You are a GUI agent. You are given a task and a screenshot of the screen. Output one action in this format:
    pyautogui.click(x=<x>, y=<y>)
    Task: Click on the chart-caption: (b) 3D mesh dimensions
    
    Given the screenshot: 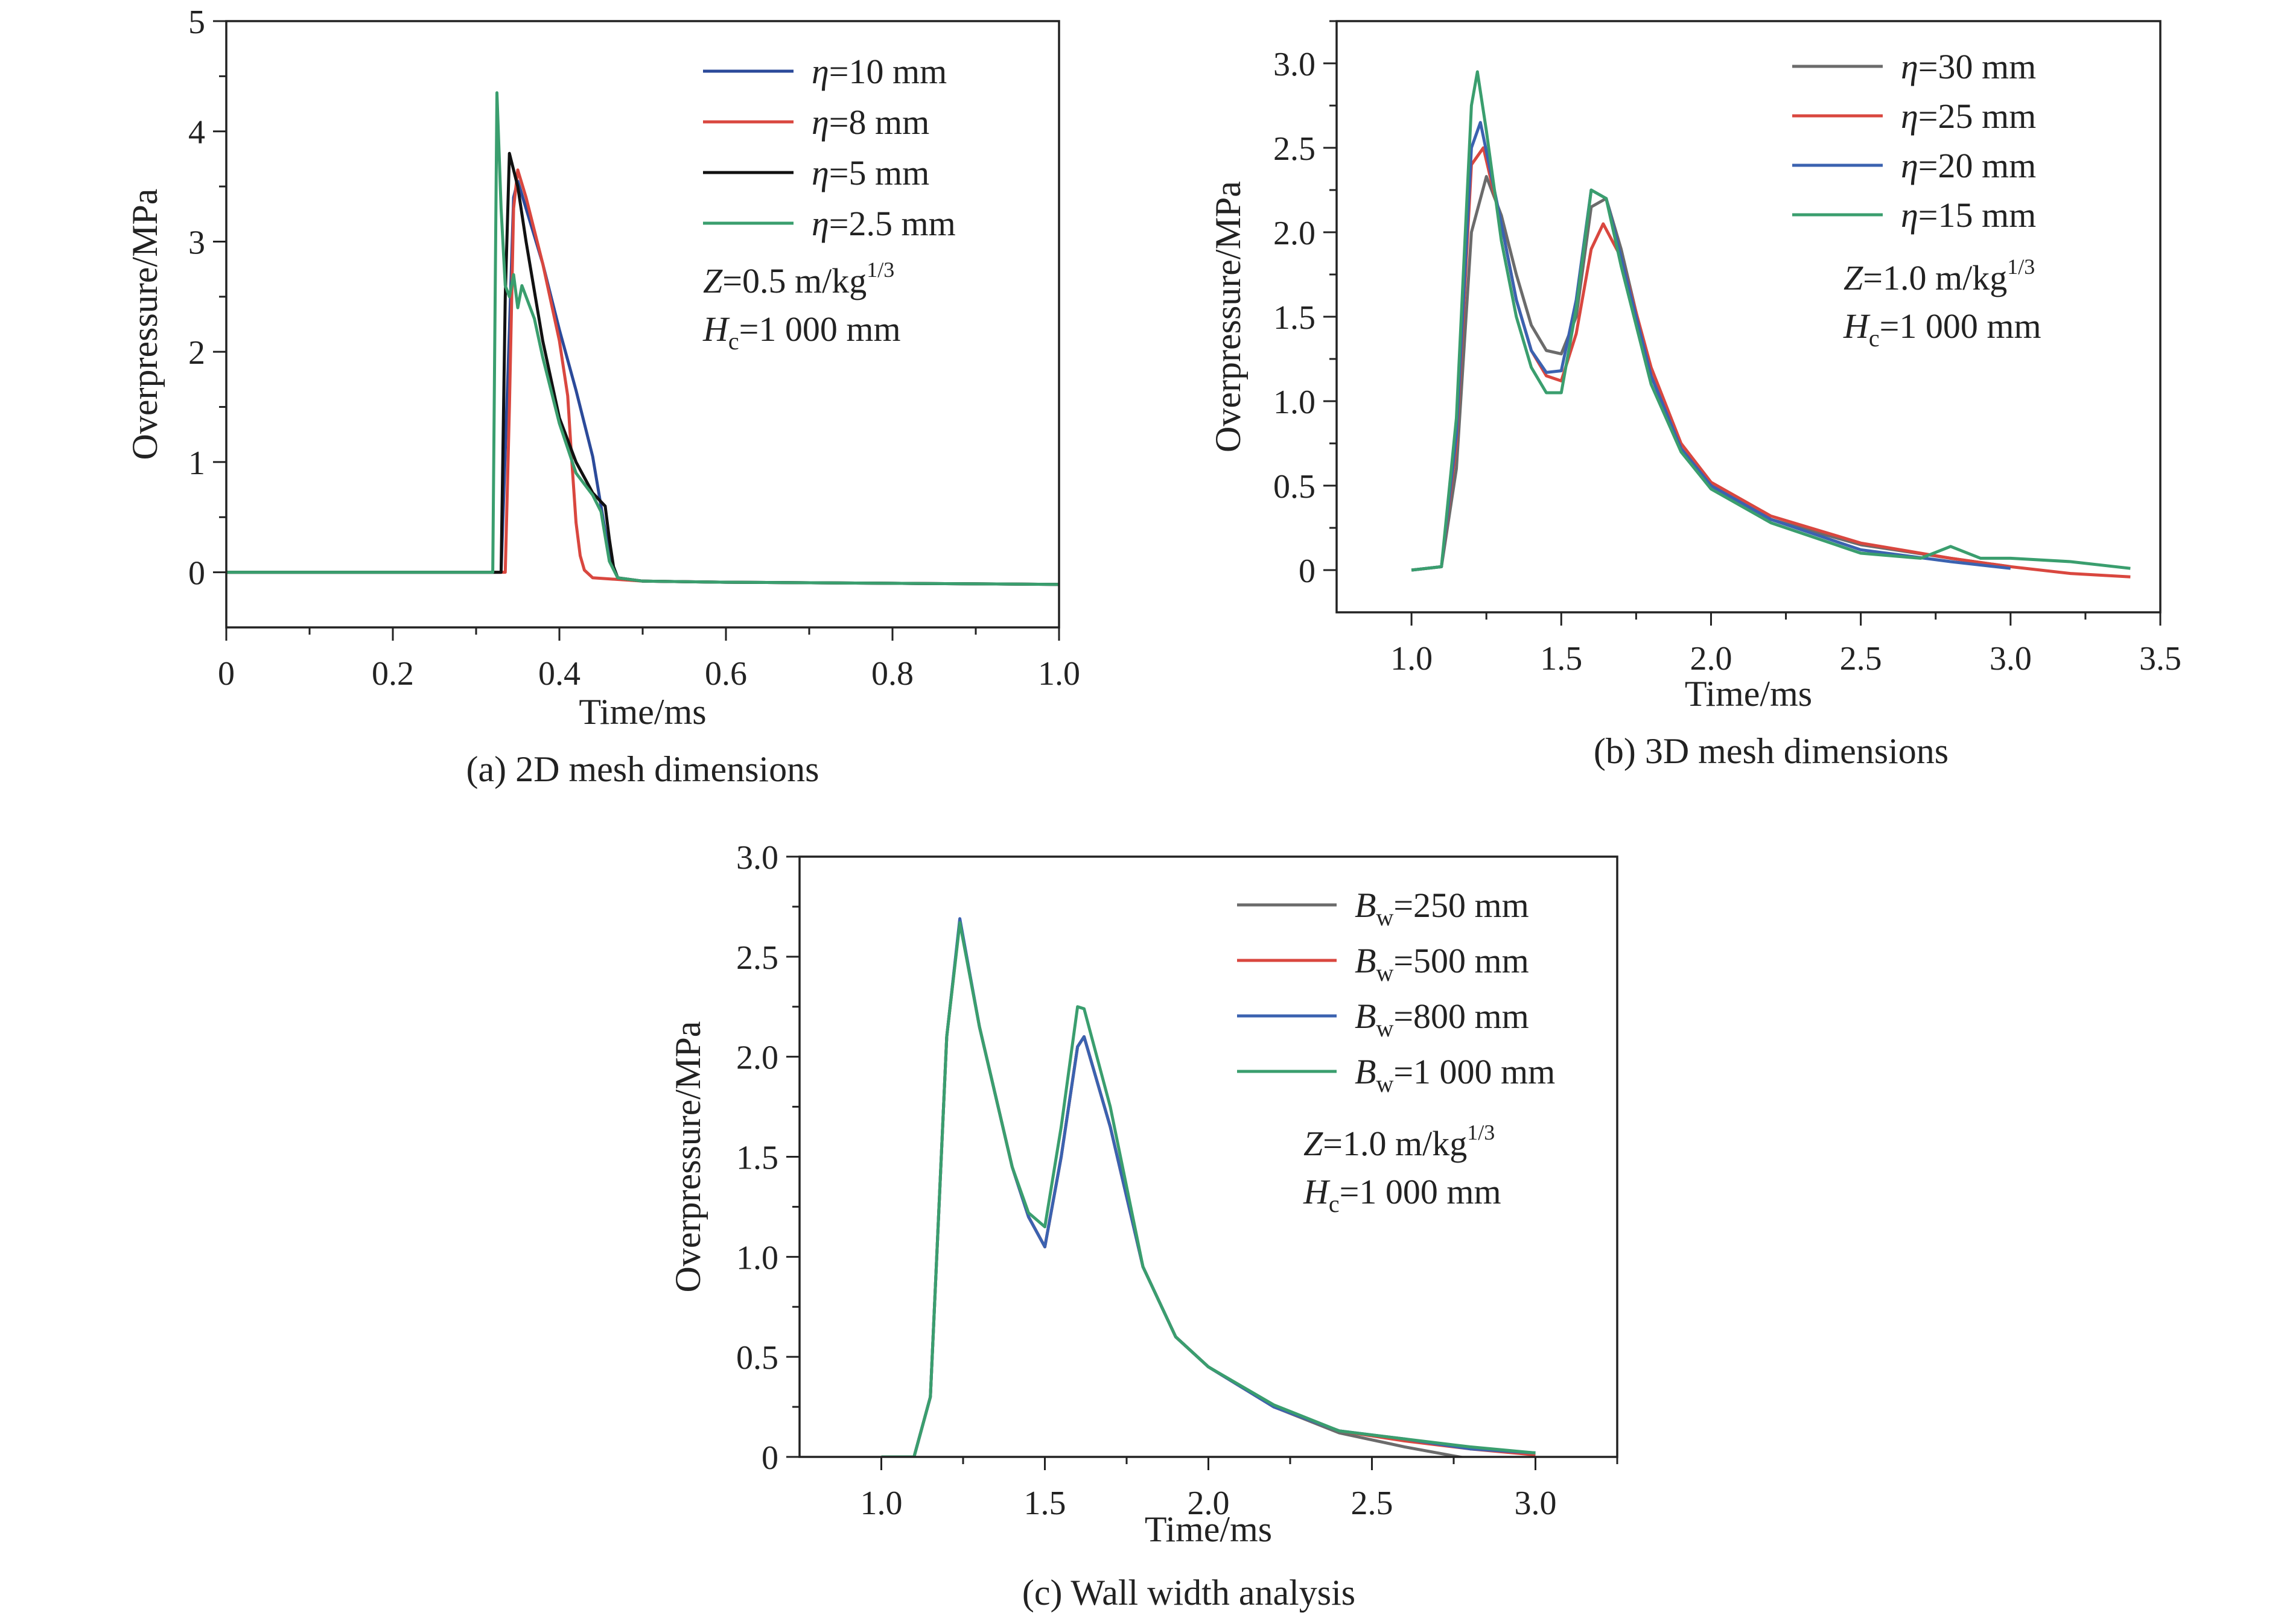 What is the action you would take?
    pyautogui.click(x=1771, y=751)
    